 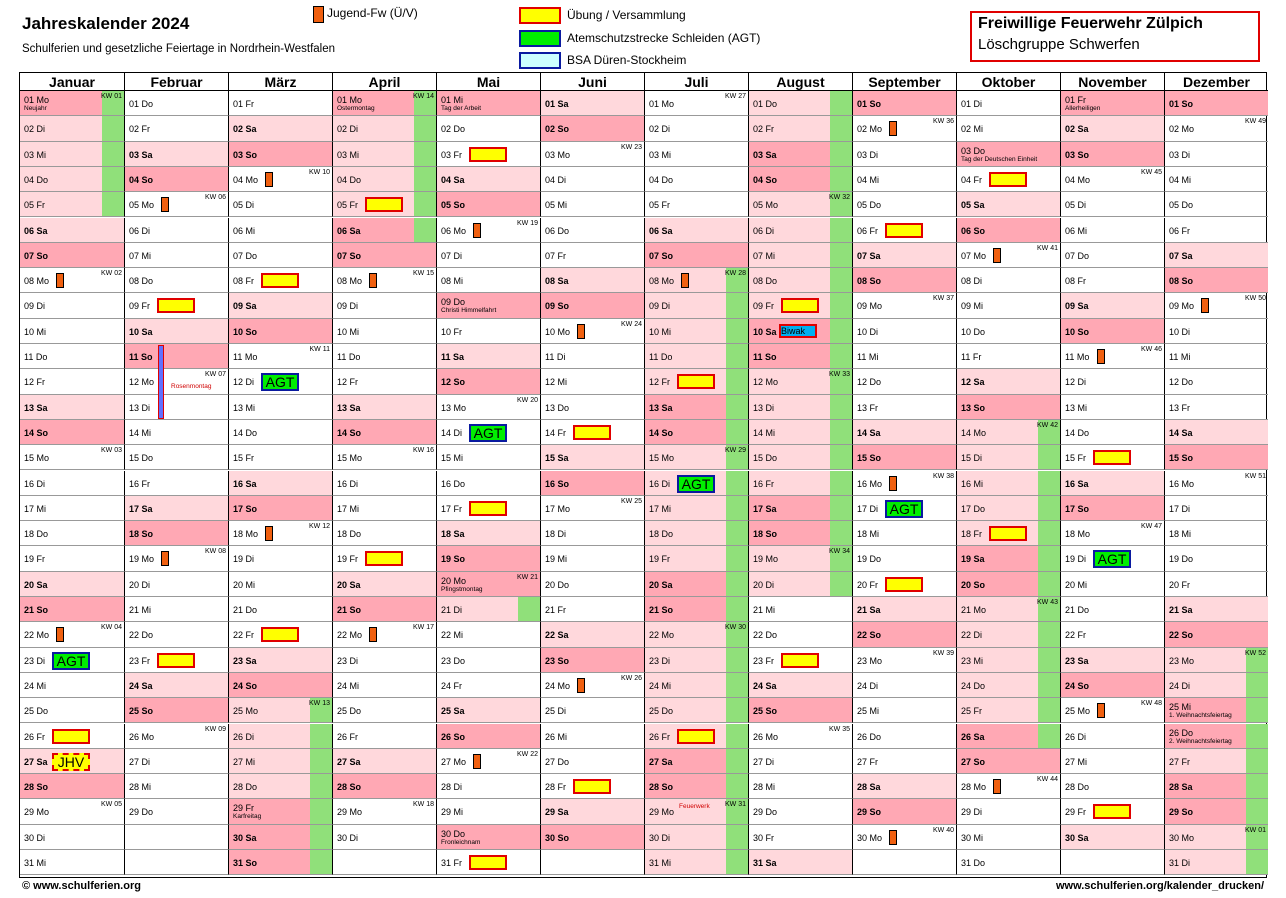 What do you see at coordinates (1008, 432) in the screenshot?
I see `day-cell: 14 Mo KW 42` at bounding box center [1008, 432].